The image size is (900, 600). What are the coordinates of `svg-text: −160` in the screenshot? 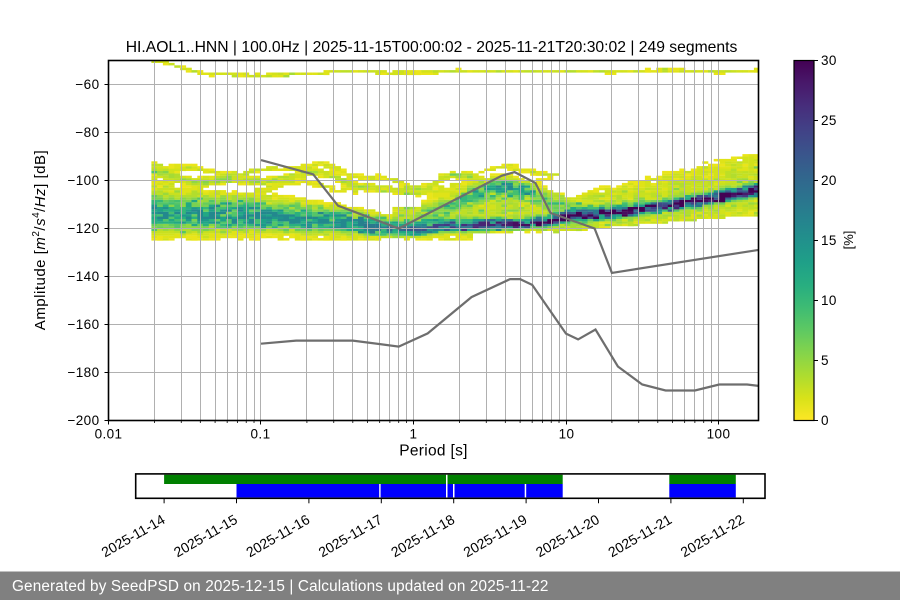 It's located at (83, 324).